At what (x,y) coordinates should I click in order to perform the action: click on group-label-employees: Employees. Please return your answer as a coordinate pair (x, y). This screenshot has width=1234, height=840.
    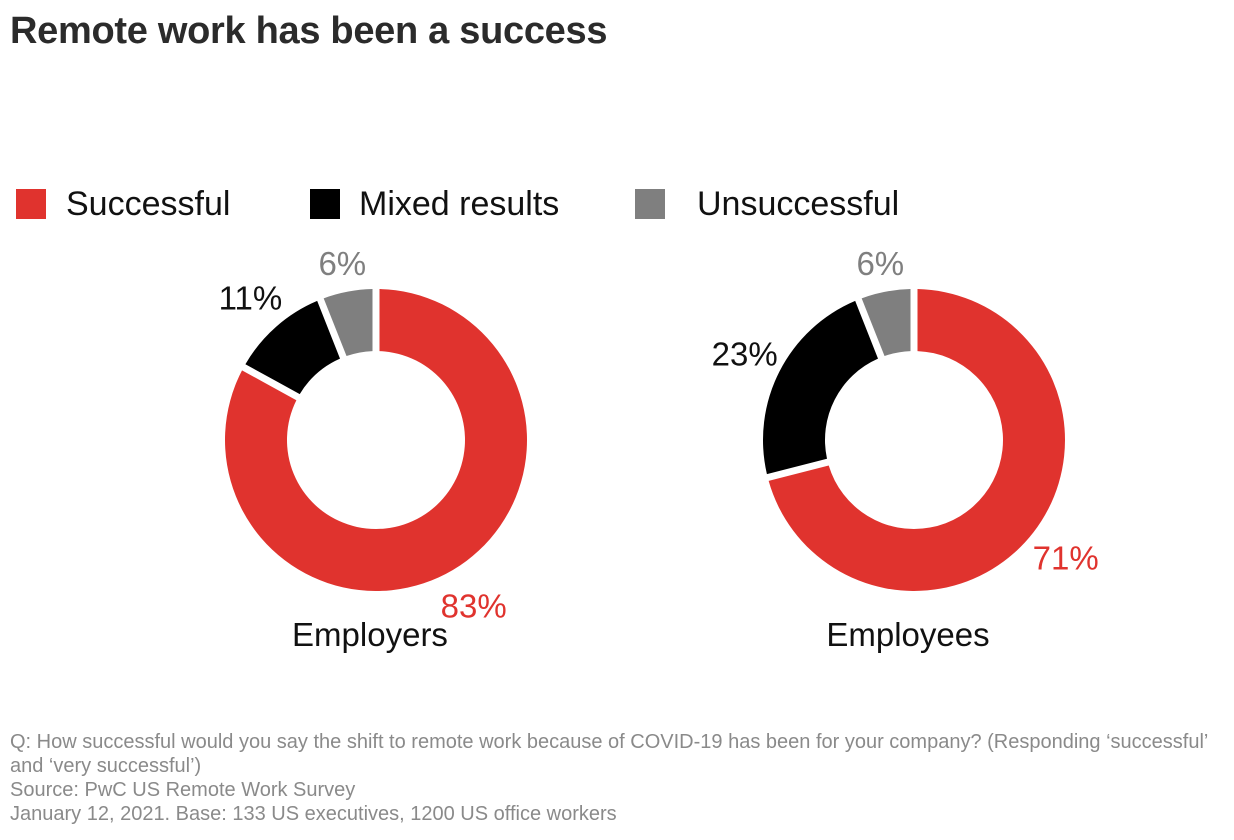
    Looking at the image, I should click on (907, 634).